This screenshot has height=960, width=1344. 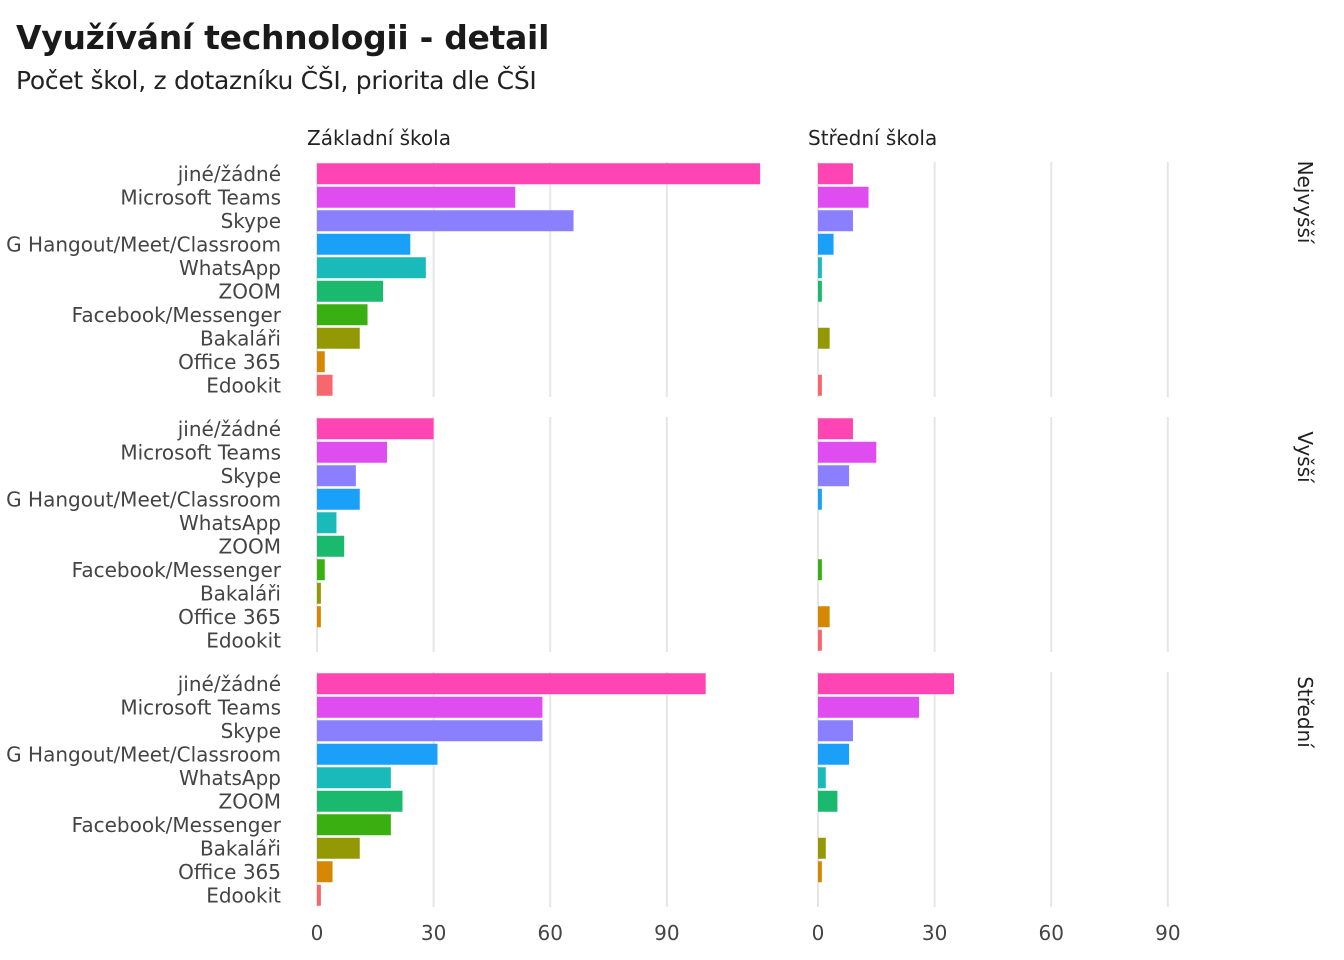 What do you see at coordinates (379, 138) in the screenshot?
I see `column-strip-zakladni-skola: Základní škola` at bounding box center [379, 138].